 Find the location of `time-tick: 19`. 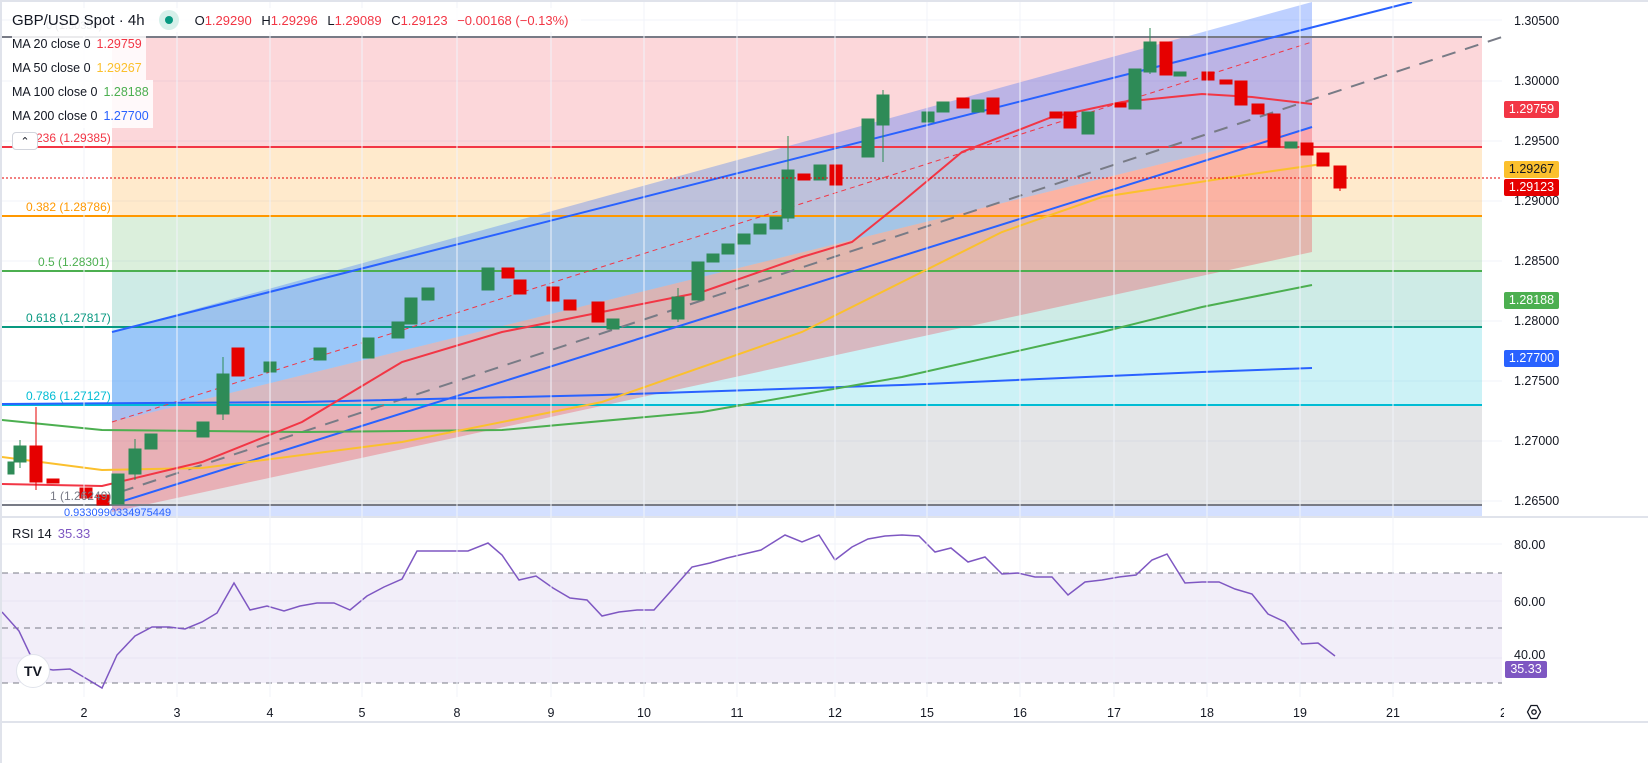

time-tick: 19 is located at coordinates (1300, 713).